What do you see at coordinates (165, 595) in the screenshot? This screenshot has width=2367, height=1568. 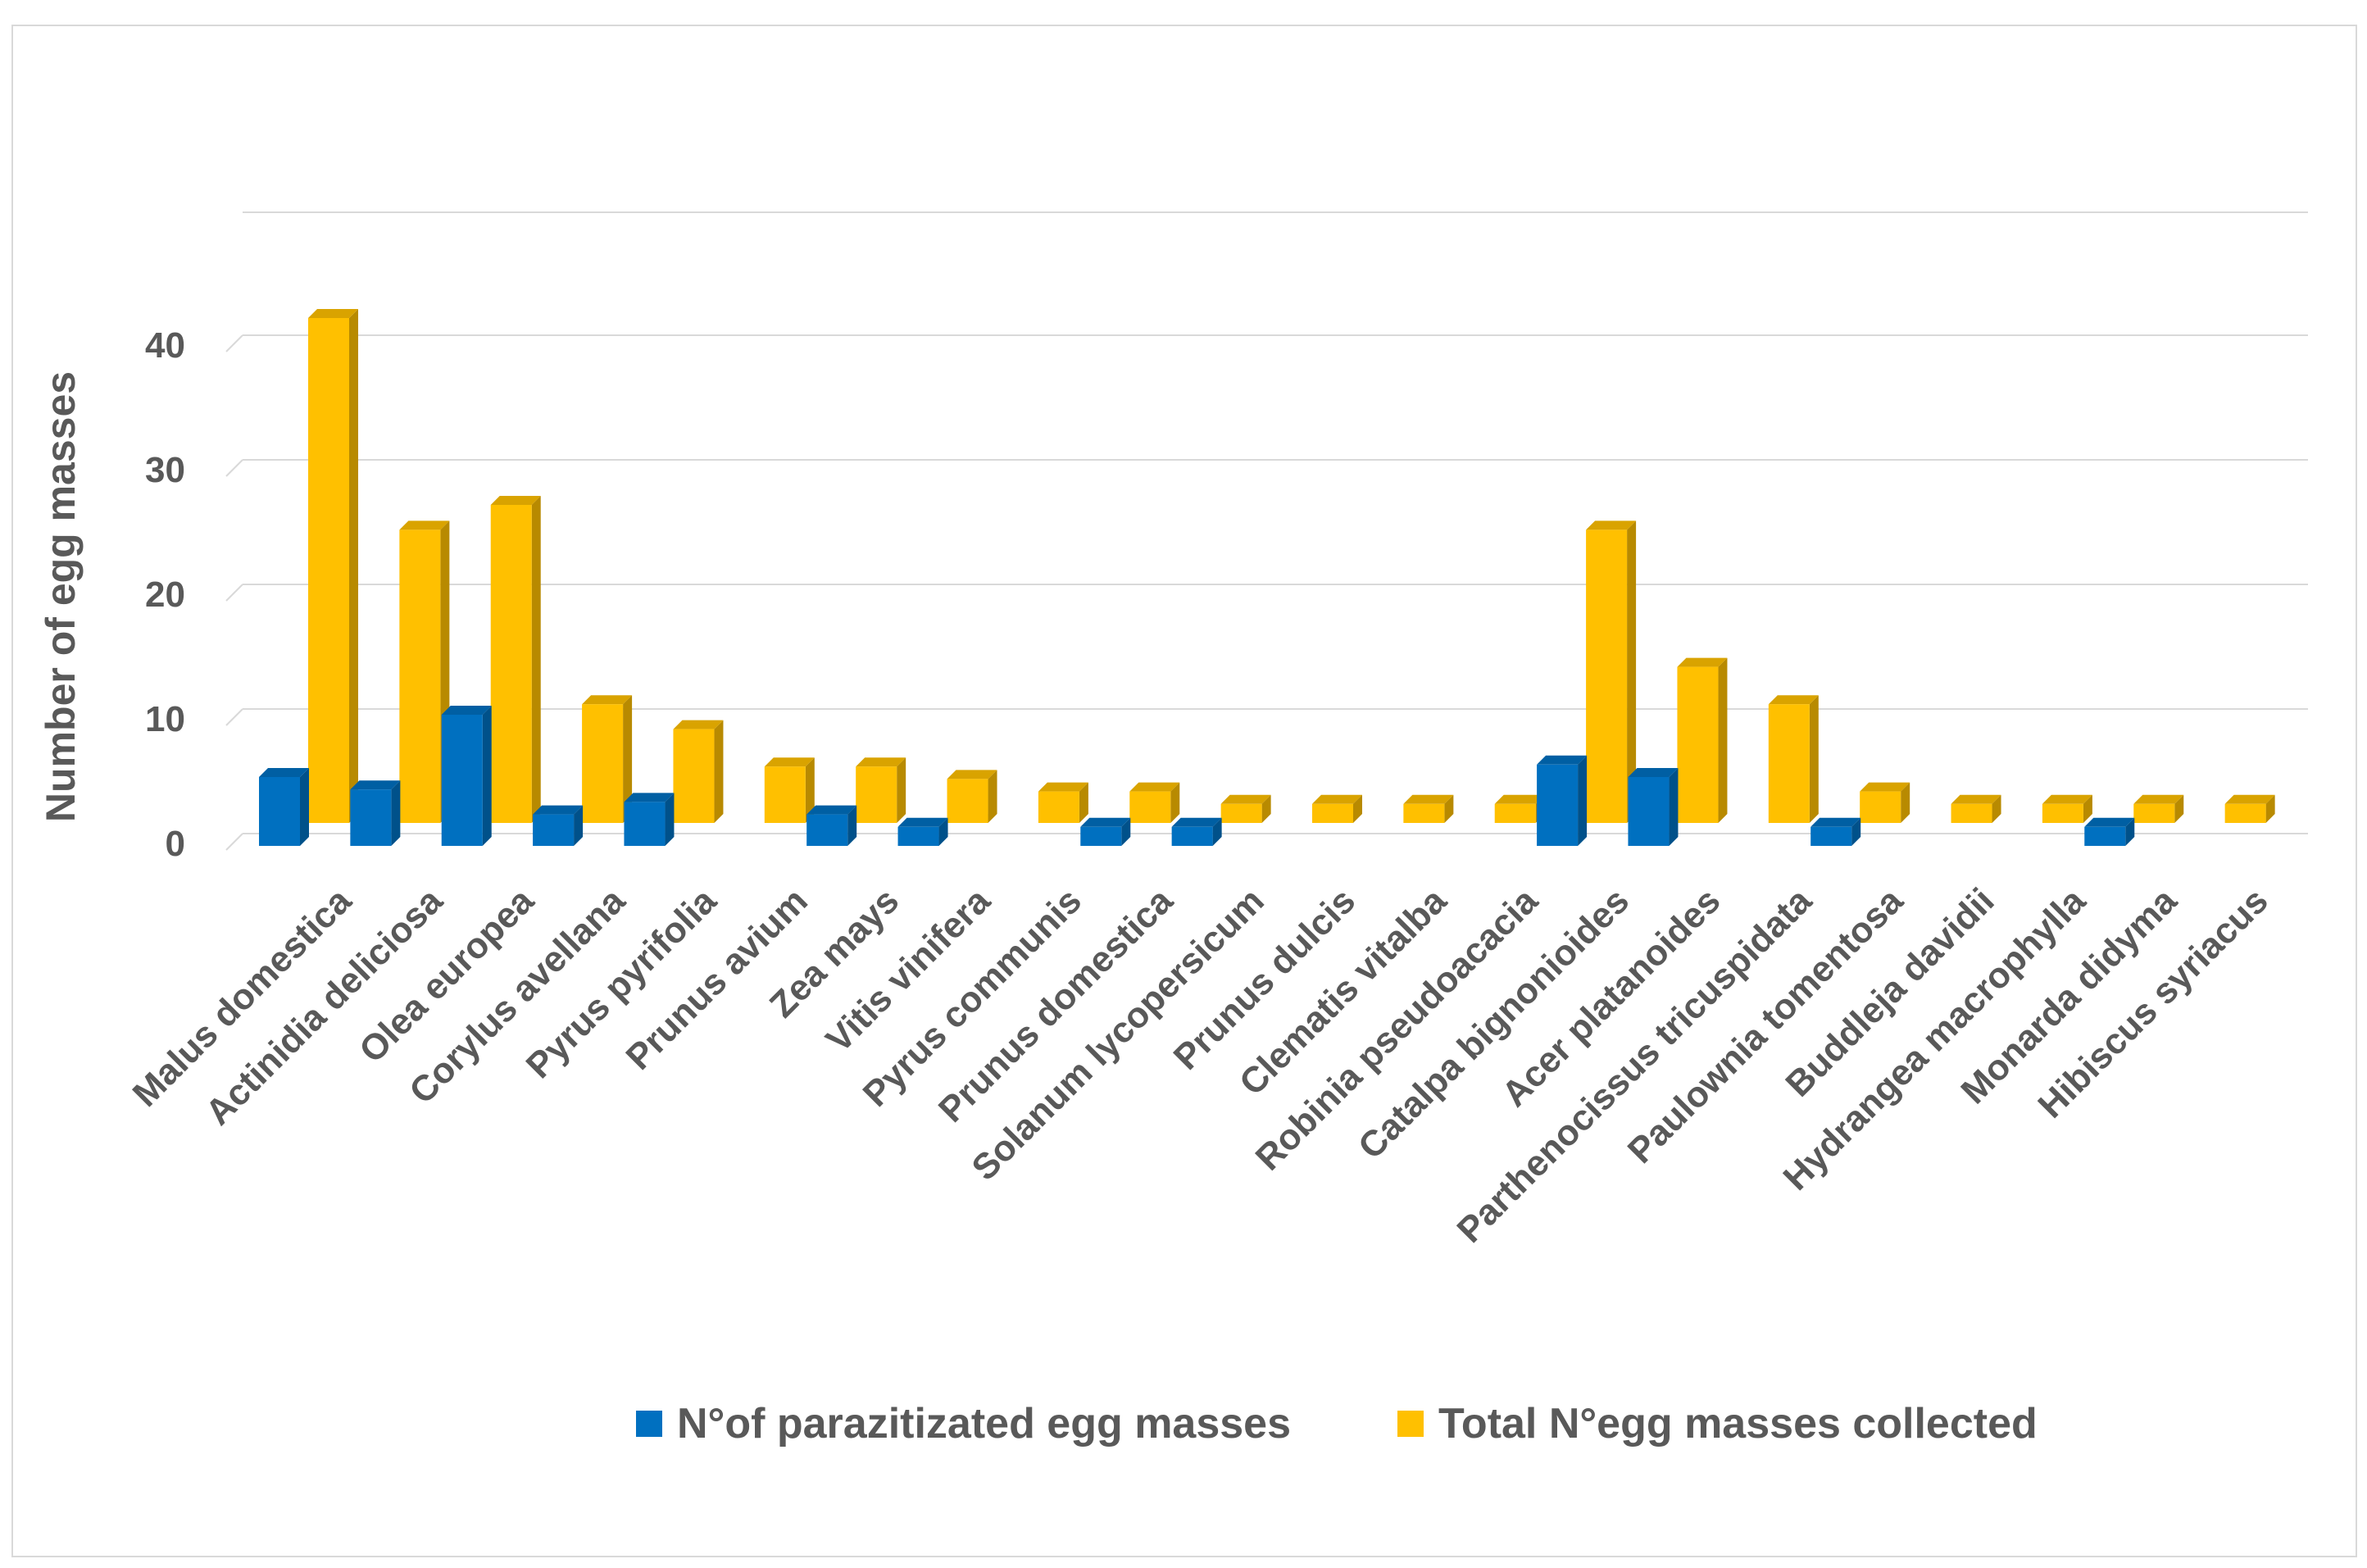 I see `y-tick-label: 20` at bounding box center [165, 595].